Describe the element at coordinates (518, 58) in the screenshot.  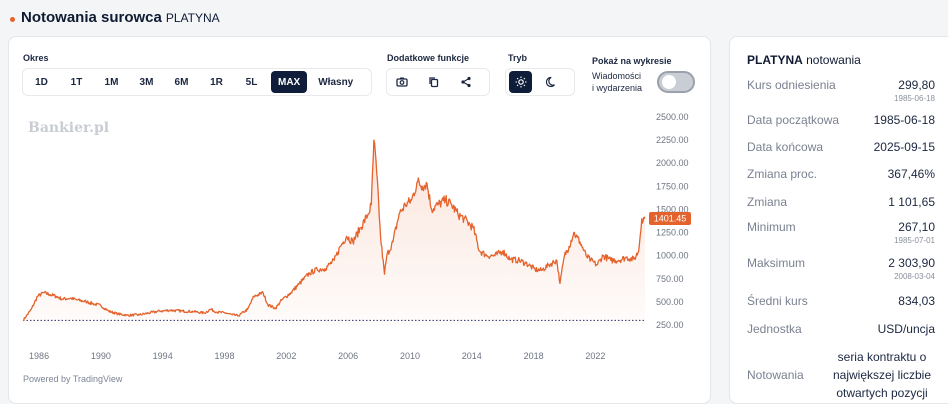
I see `mode-label: Tryb` at that location.